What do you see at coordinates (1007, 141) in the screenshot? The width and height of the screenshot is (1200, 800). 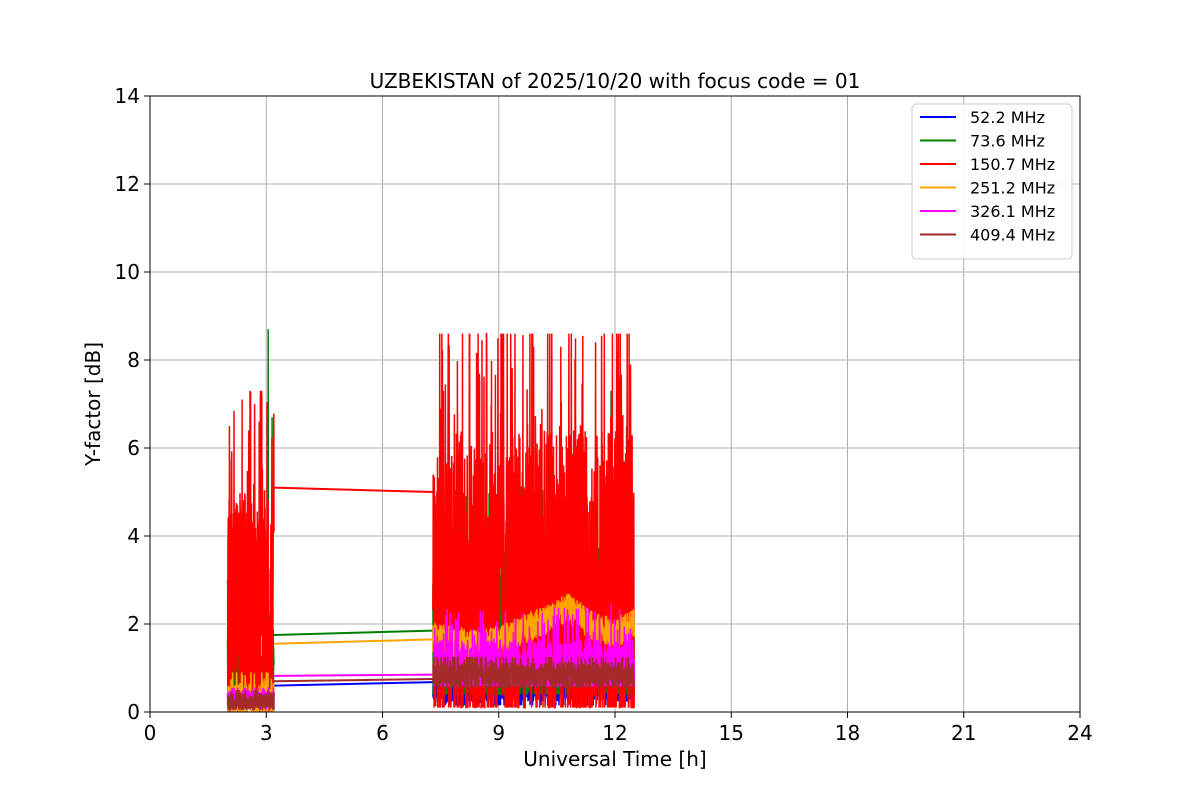 I see `legend-label-1: 73.6 MHz` at bounding box center [1007, 141].